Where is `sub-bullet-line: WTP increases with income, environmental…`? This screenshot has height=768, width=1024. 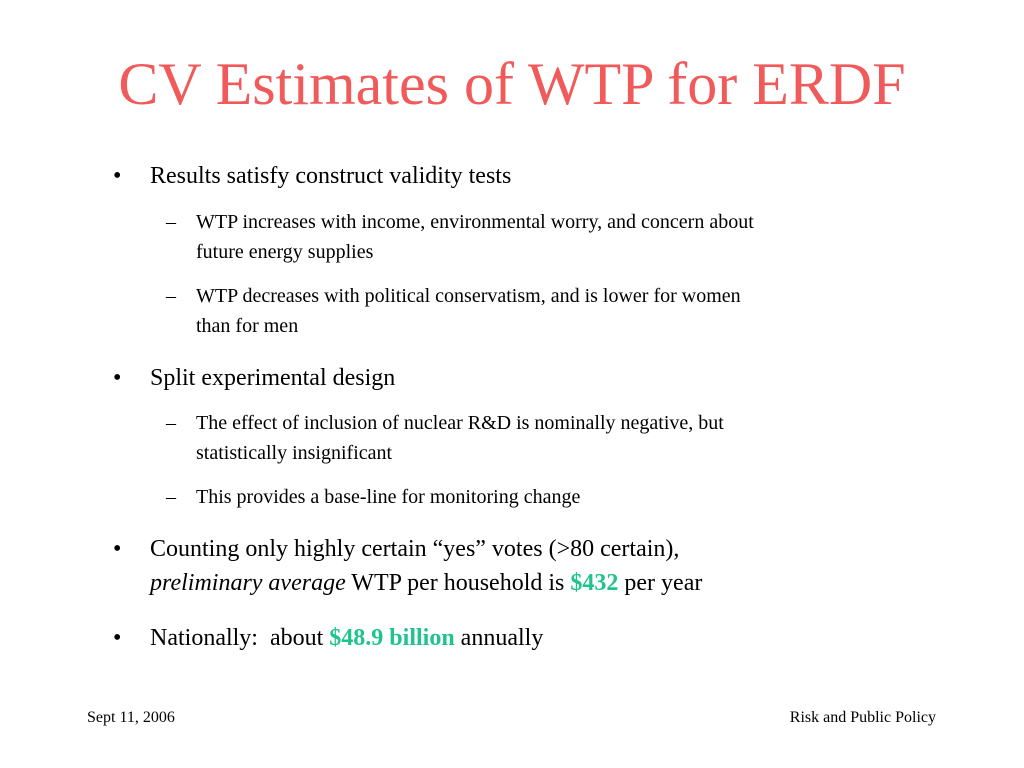
sub-bullet-line: WTP increases with income, environmental… is located at coordinates (475, 222).